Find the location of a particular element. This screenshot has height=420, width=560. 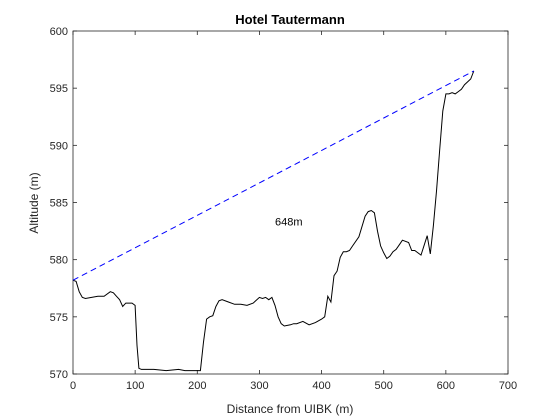

x-tick-label: 400 is located at coordinates (321, 386).